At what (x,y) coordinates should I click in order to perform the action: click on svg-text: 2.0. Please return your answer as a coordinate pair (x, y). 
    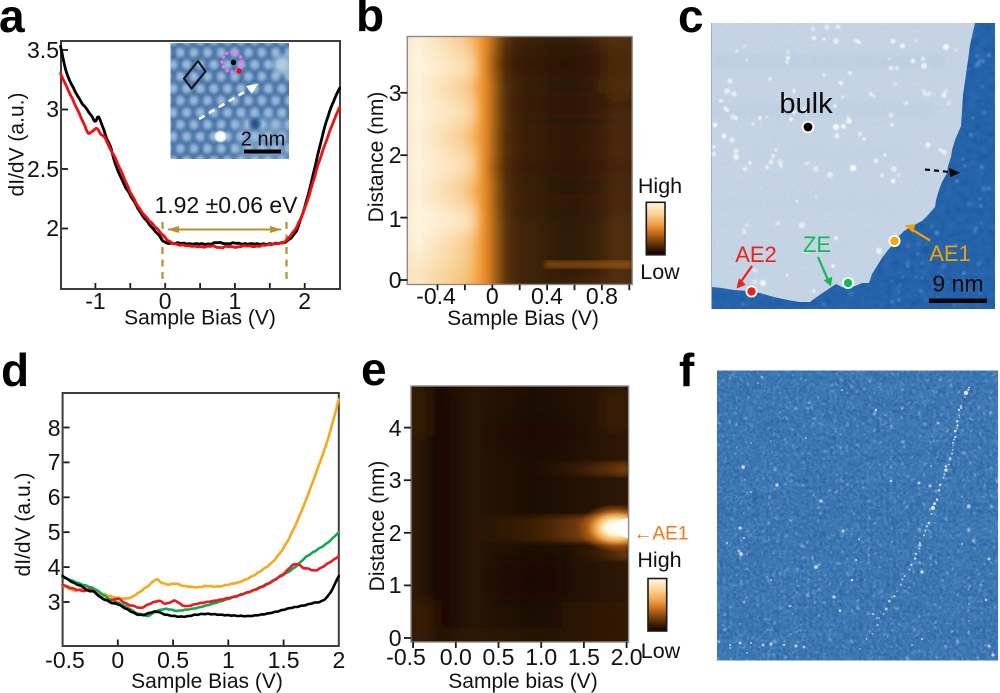
    Looking at the image, I should click on (627, 657).